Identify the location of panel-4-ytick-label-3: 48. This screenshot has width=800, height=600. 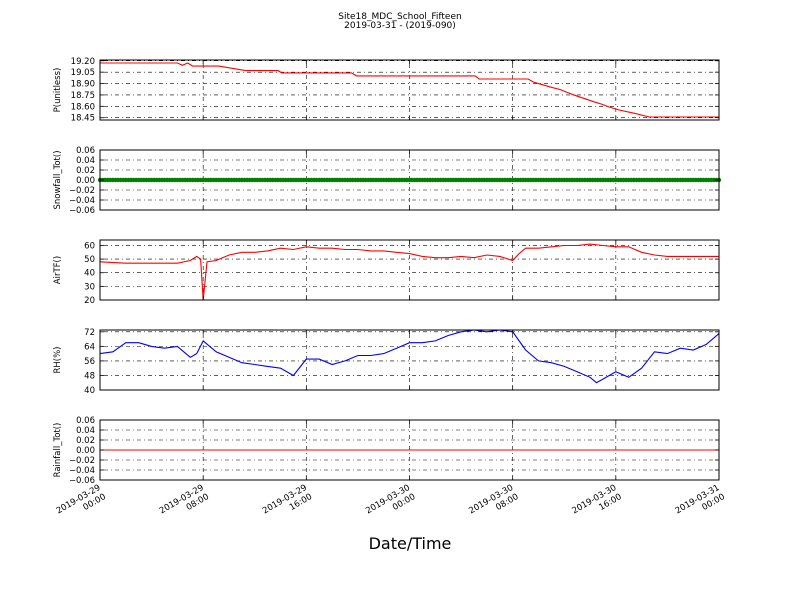
(89, 376).